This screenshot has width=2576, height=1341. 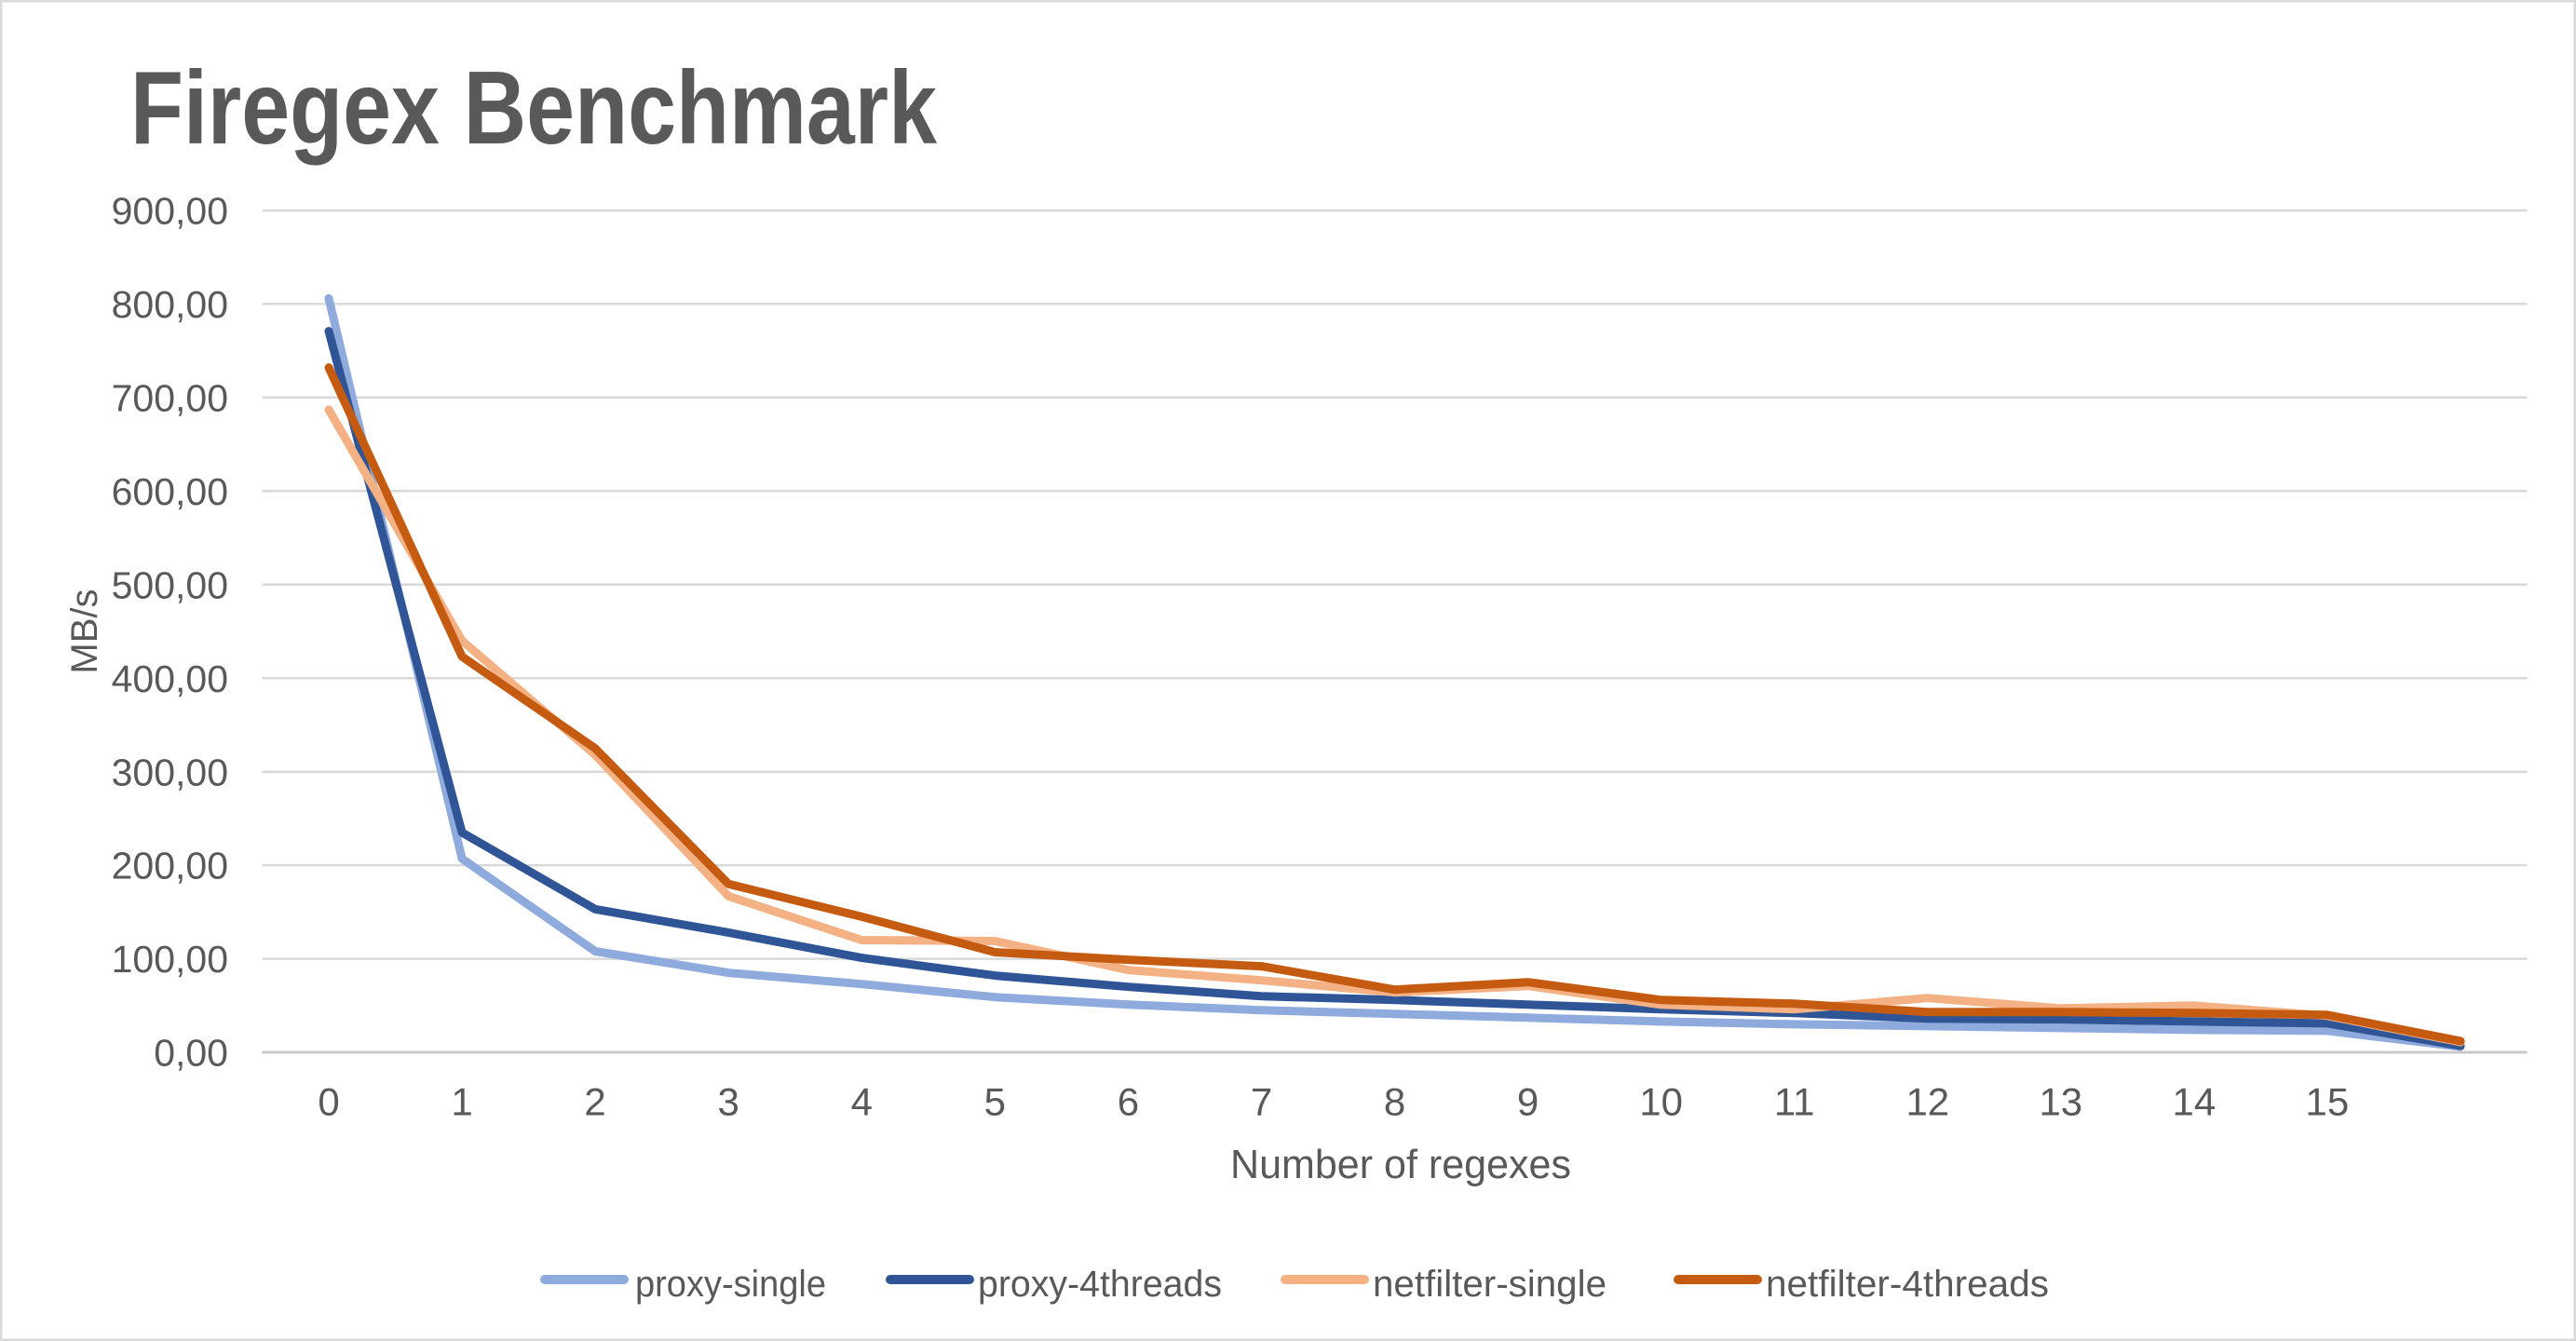 What do you see at coordinates (84, 631) in the screenshot?
I see `svg-text: MB/s` at bounding box center [84, 631].